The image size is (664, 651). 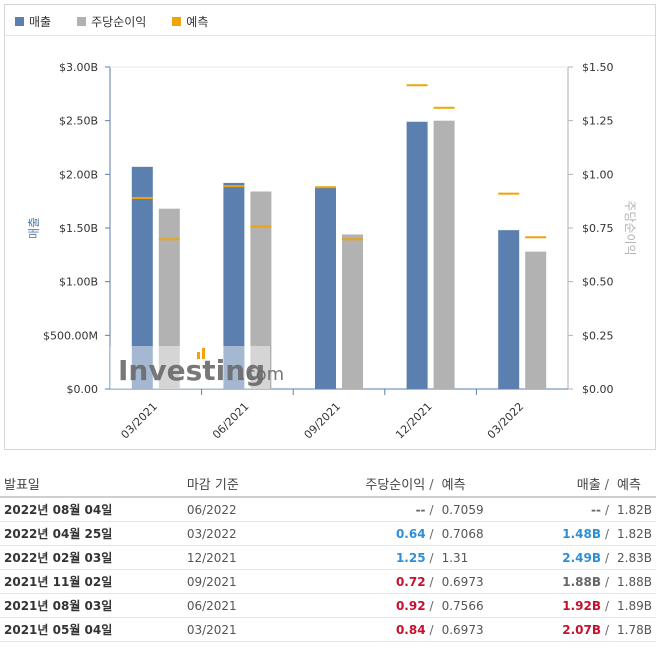 I want to click on right-tick-label: $1.50, so click(x=598, y=67).